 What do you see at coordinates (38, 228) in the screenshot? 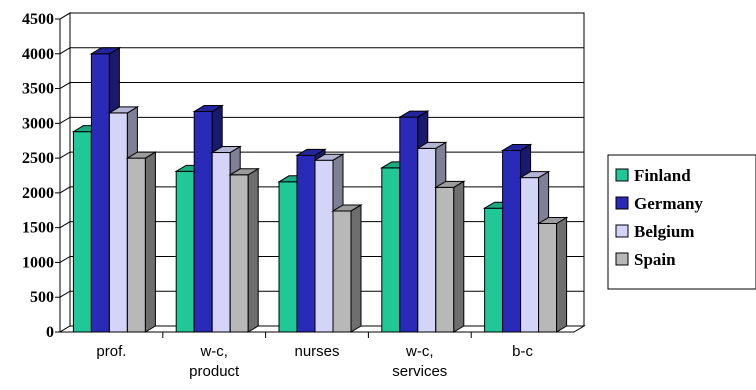
I see `y-tick-label: 1500` at bounding box center [38, 228].